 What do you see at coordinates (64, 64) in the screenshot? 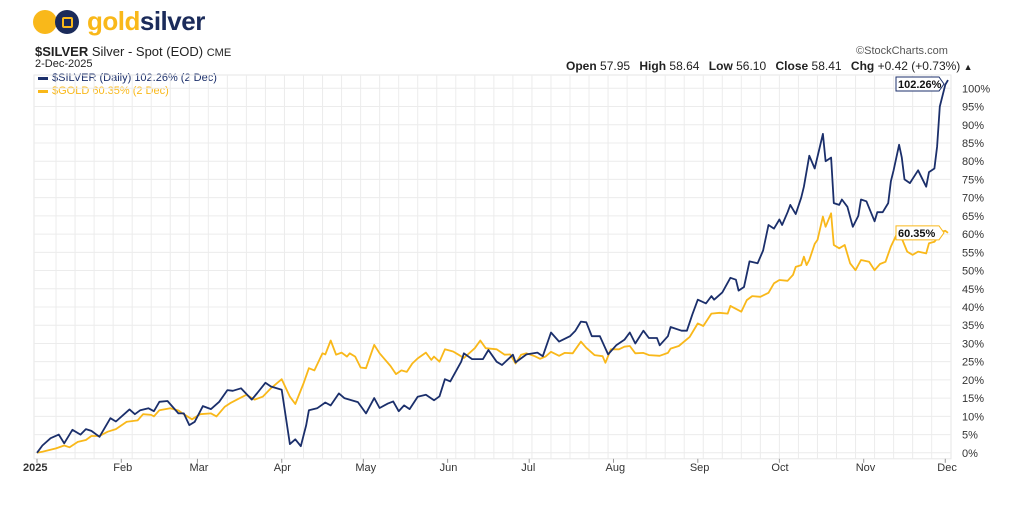
I see `chart-date: 2-Dec-2025` at bounding box center [64, 64].